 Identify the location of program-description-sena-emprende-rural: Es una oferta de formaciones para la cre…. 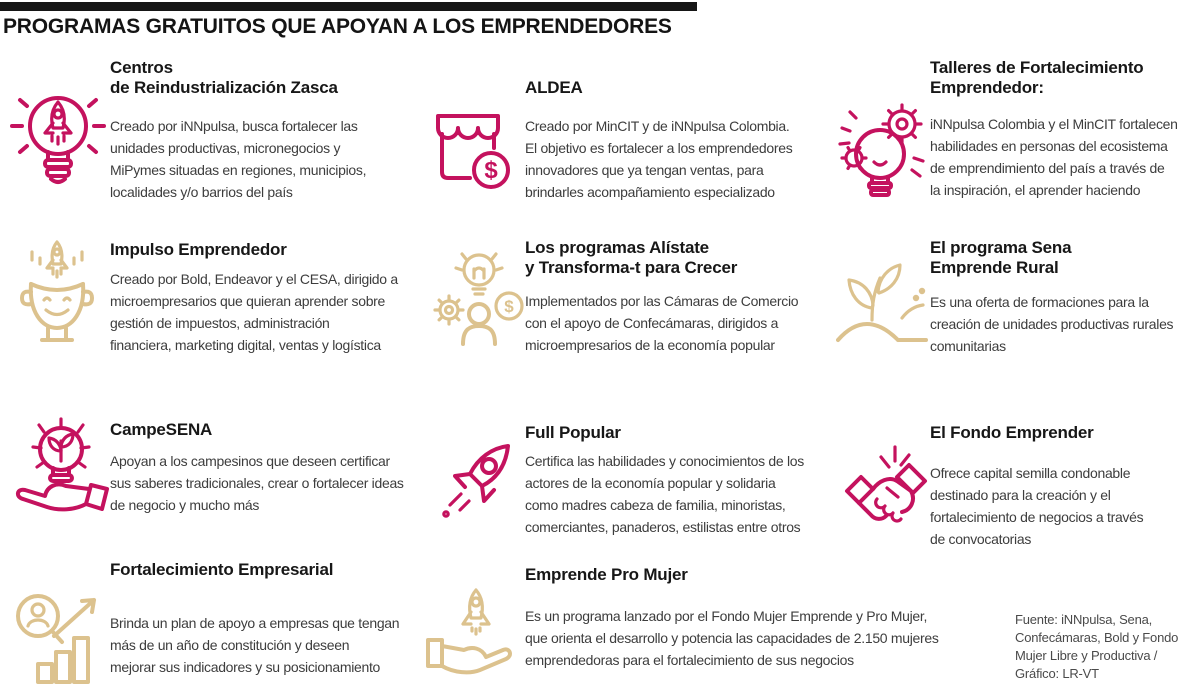
(1052, 324).